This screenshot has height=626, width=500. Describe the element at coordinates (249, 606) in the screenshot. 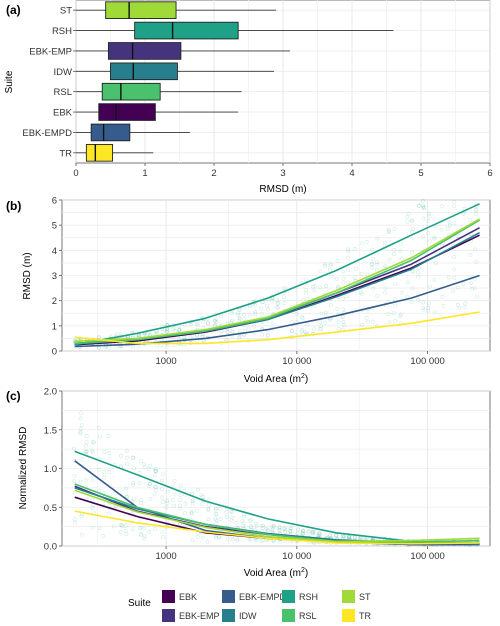

I see `legend: Suite EBK EBK-EMP EBK-EMPD IDW RSH RSL ST TR` at that location.